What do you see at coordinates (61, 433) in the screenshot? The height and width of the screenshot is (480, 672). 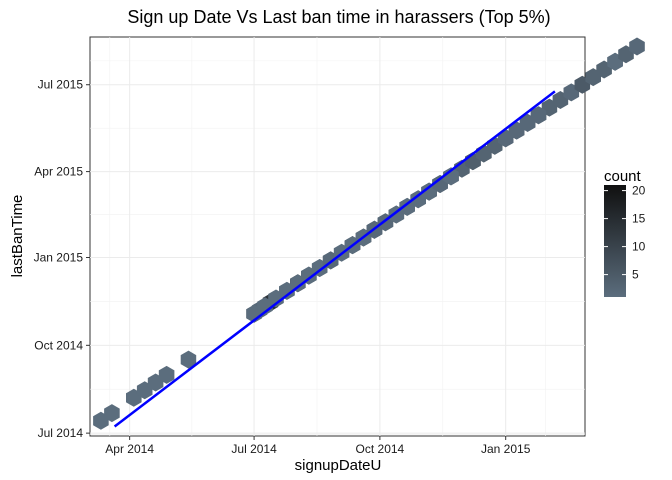 I see `y-tick-label: Jul 2014` at bounding box center [61, 433].